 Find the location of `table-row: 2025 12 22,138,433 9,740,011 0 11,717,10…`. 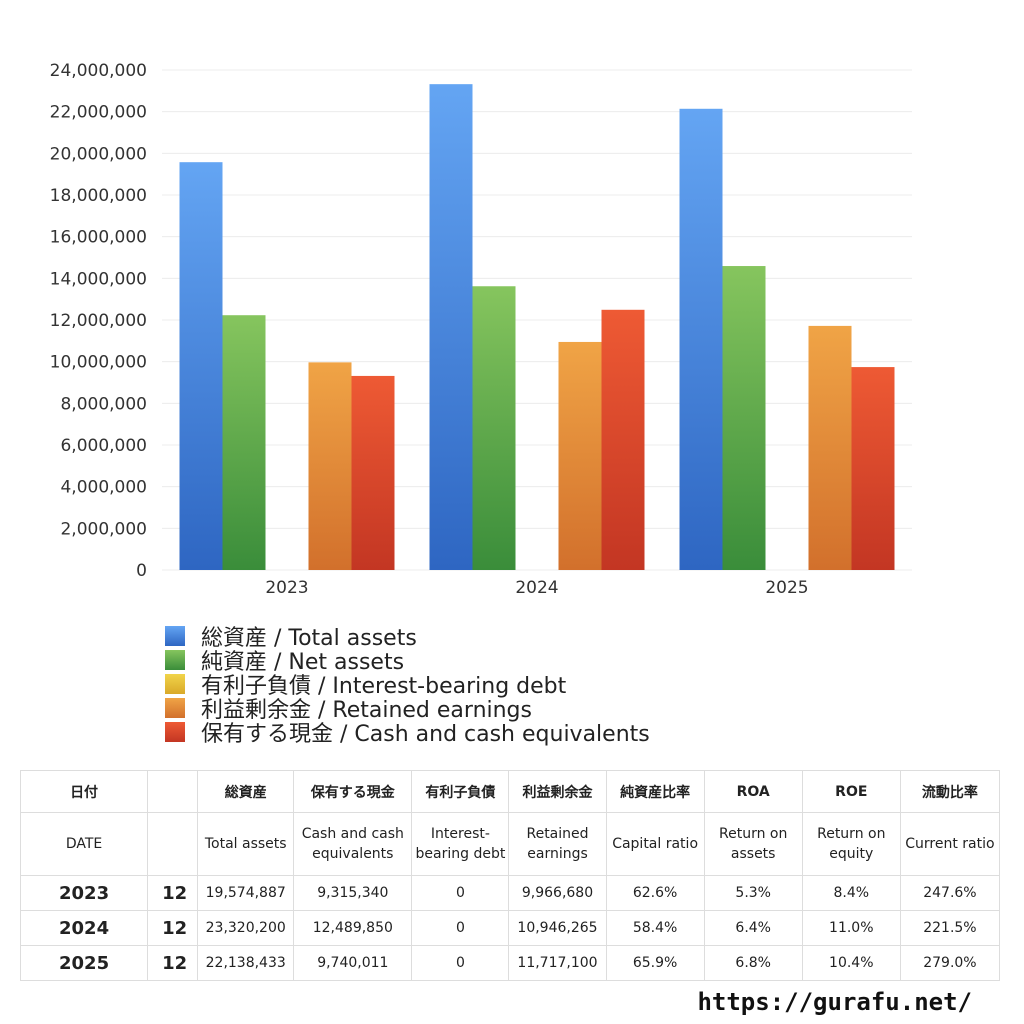

table-row: 2025 12 22,138,433 9,740,011 0 11,717,10… is located at coordinates (510, 963).